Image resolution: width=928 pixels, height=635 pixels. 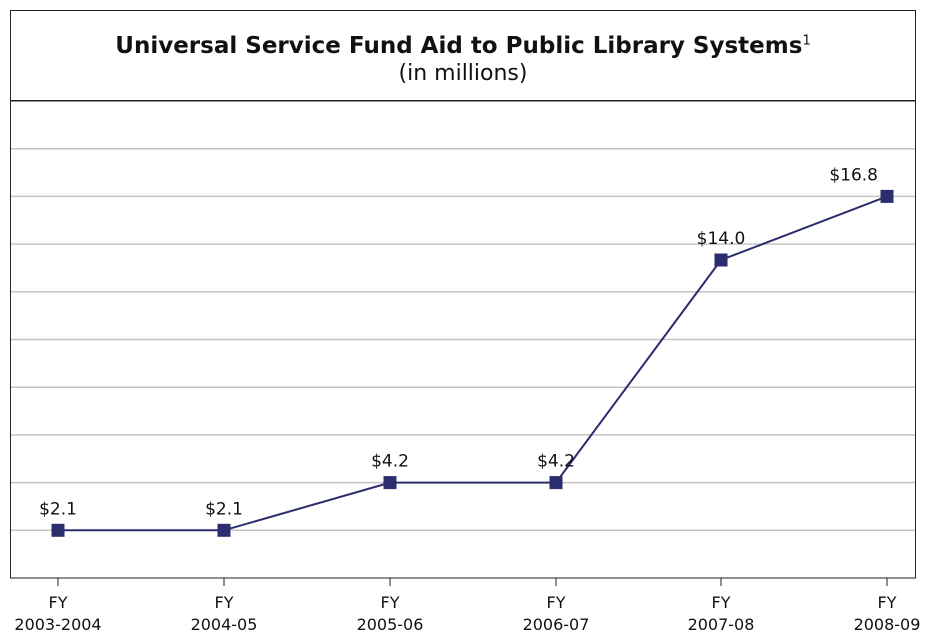 I want to click on x-tick-label: 2004-05, so click(x=224, y=624).